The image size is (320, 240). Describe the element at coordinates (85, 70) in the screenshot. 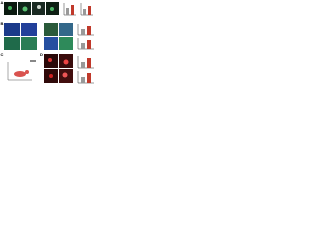

I see `panel-d-charts` at that location.